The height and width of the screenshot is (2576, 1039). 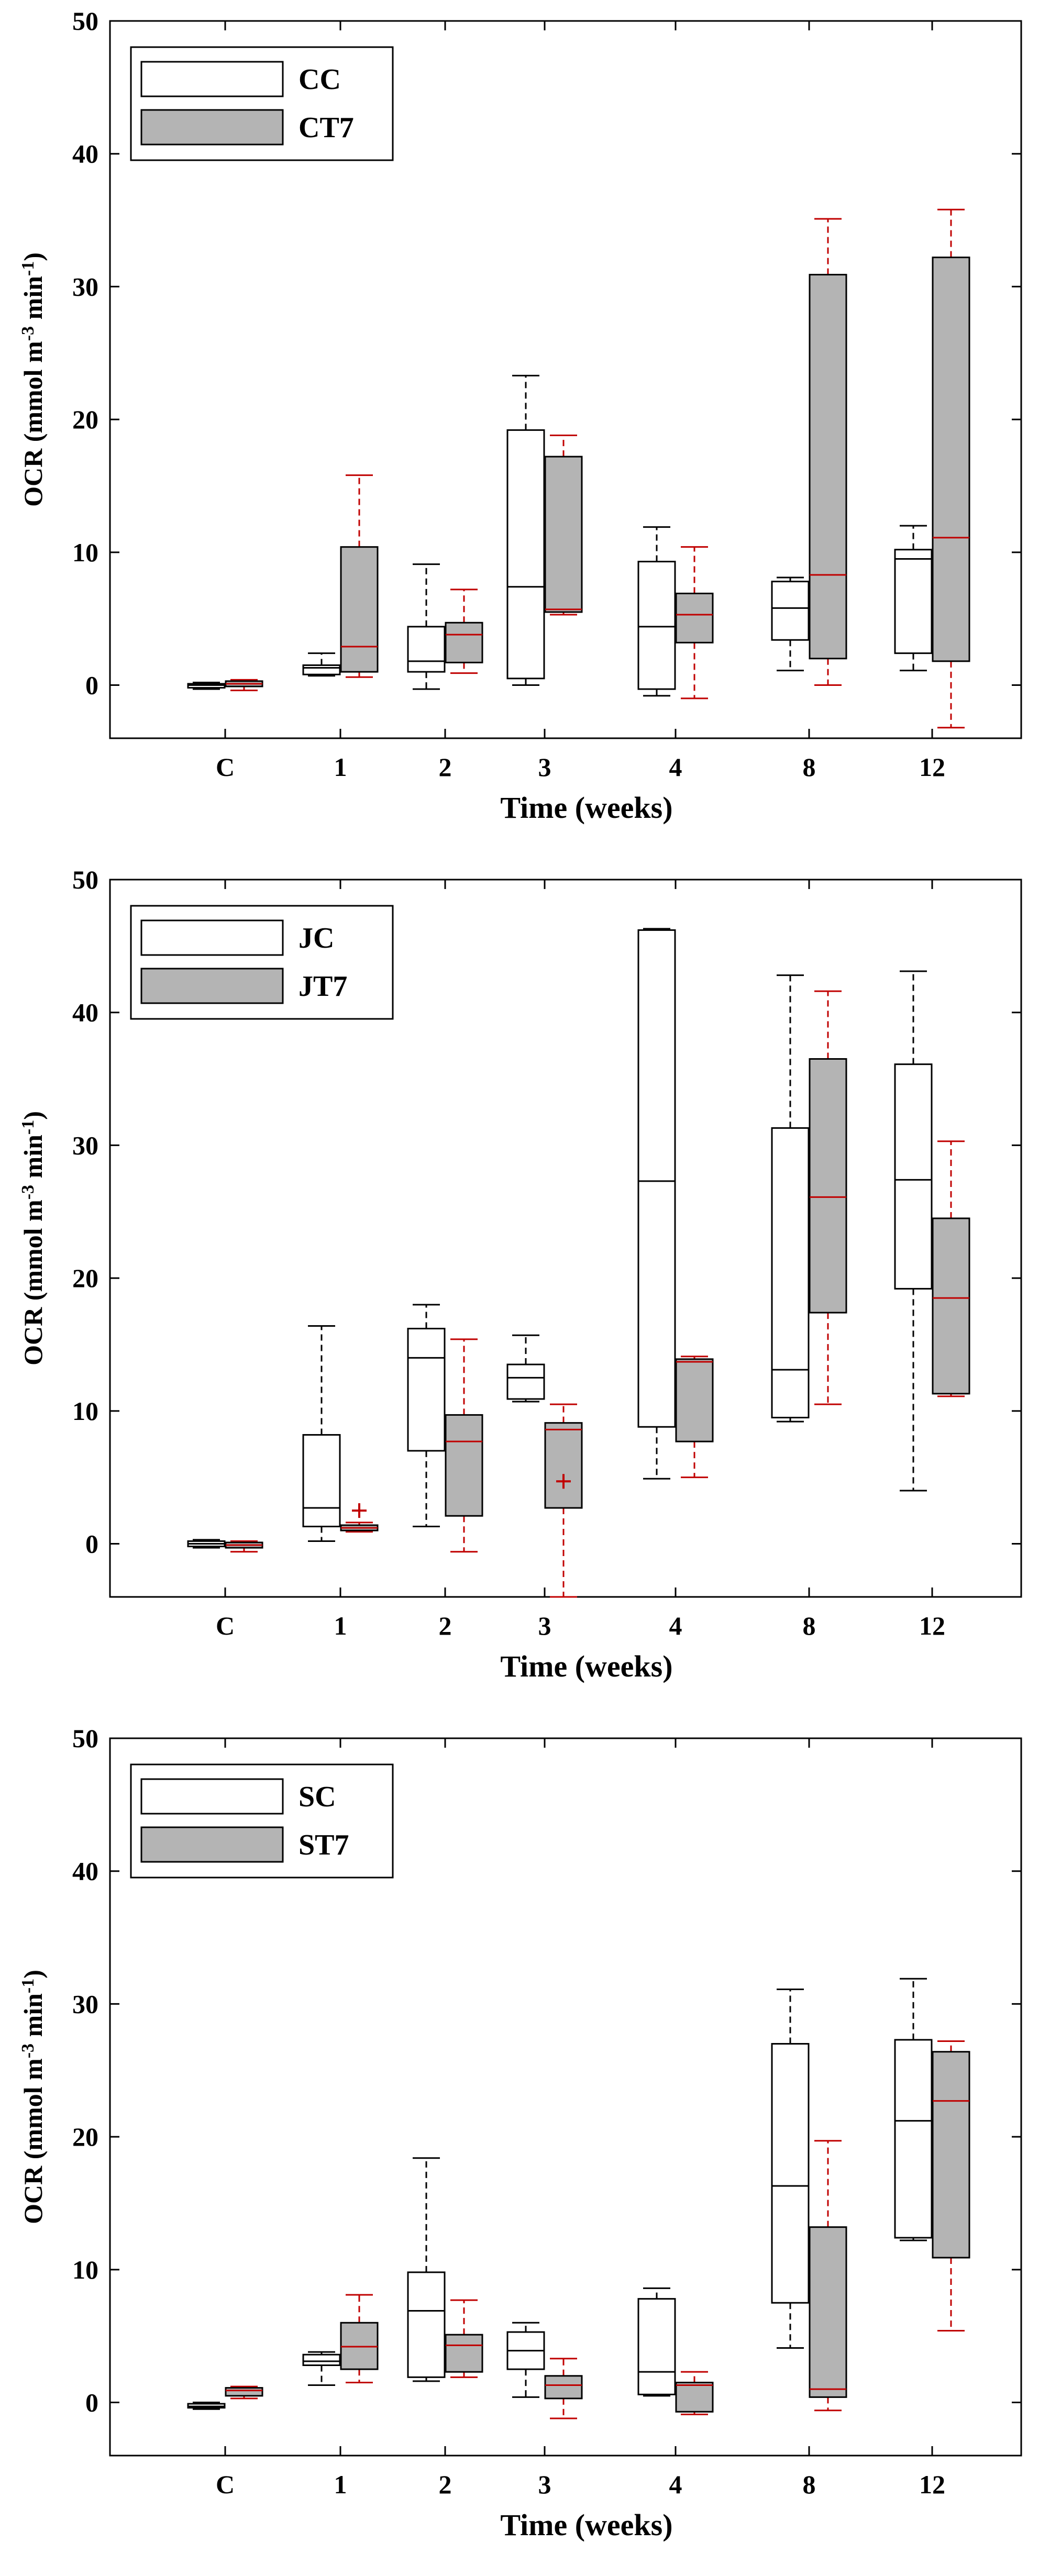 What do you see at coordinates (327, 128) in the screenshot?
I see `legend-label-CT7: CT7` at bounding box center [327, 128].